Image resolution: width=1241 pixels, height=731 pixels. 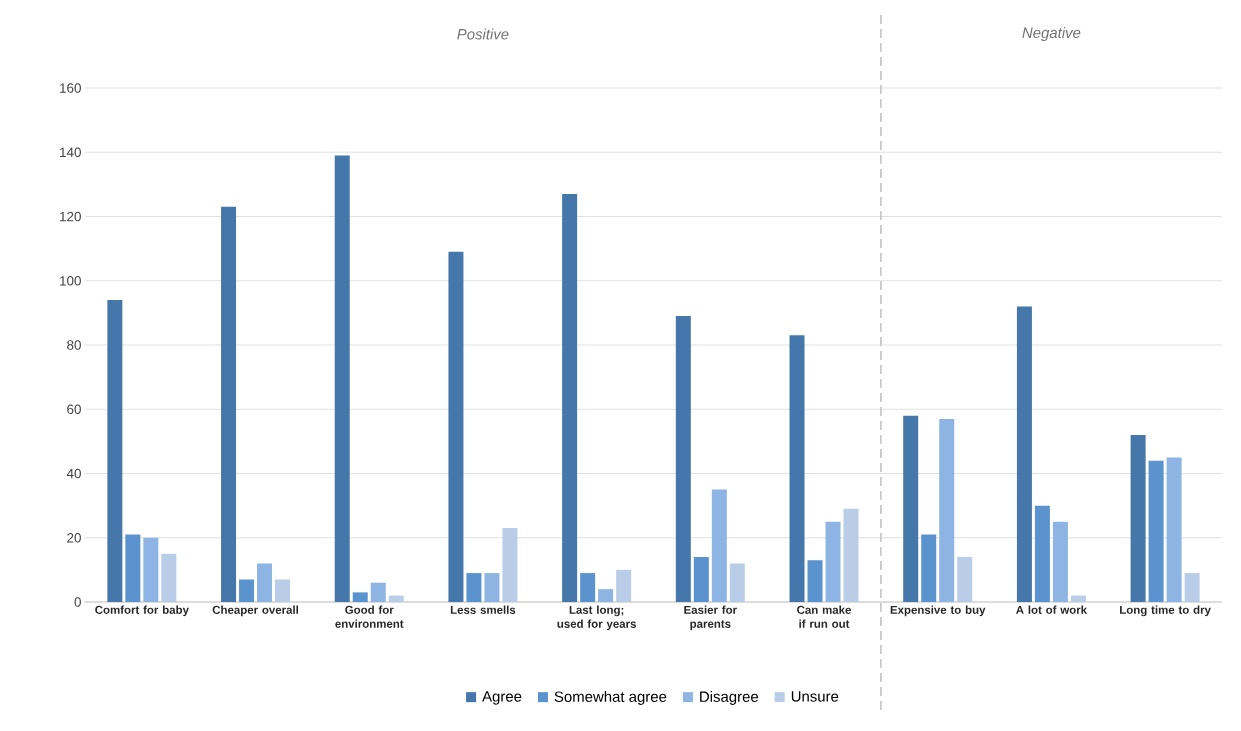 I want to click on y-tick-label: 160, so click(x=70, y=88).